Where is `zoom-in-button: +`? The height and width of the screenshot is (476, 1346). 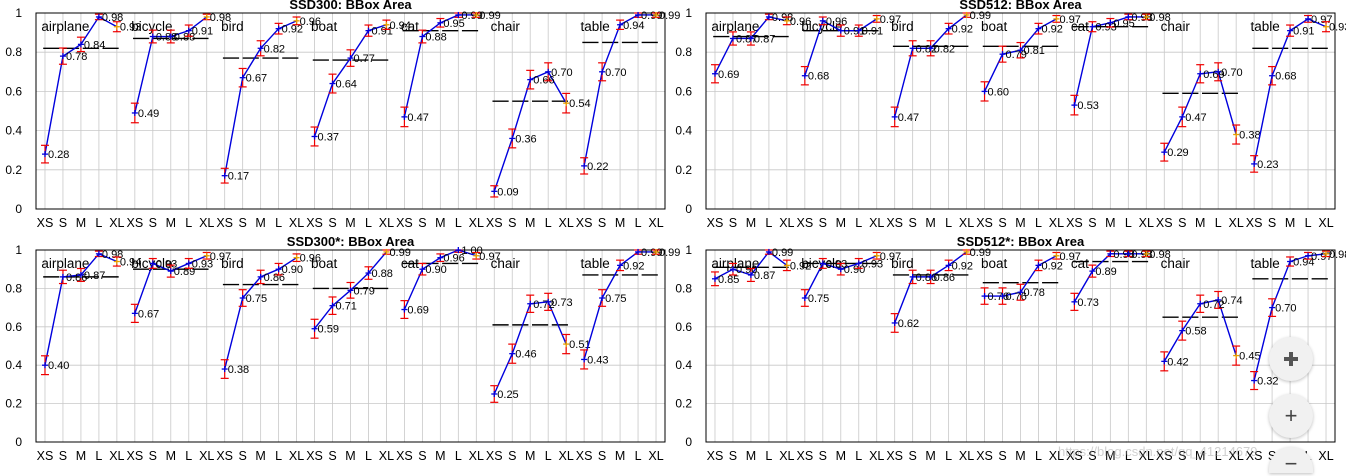
zoom-in-button: + is located at coordinates (1291, 416).